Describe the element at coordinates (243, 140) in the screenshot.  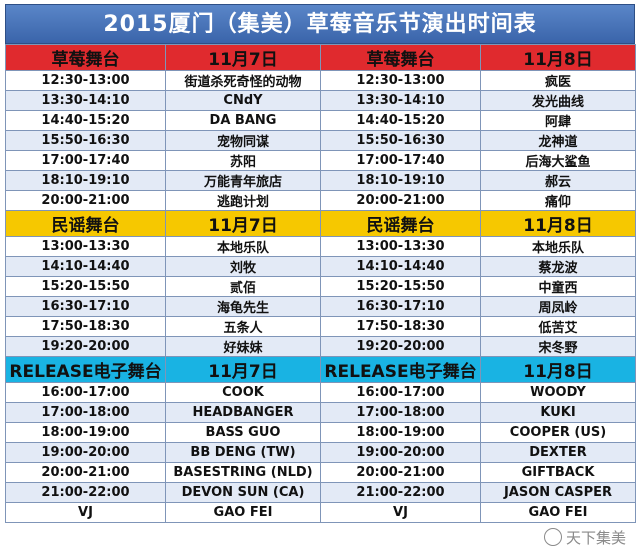
I see `artist-cell: 宠物同谋` at that location.